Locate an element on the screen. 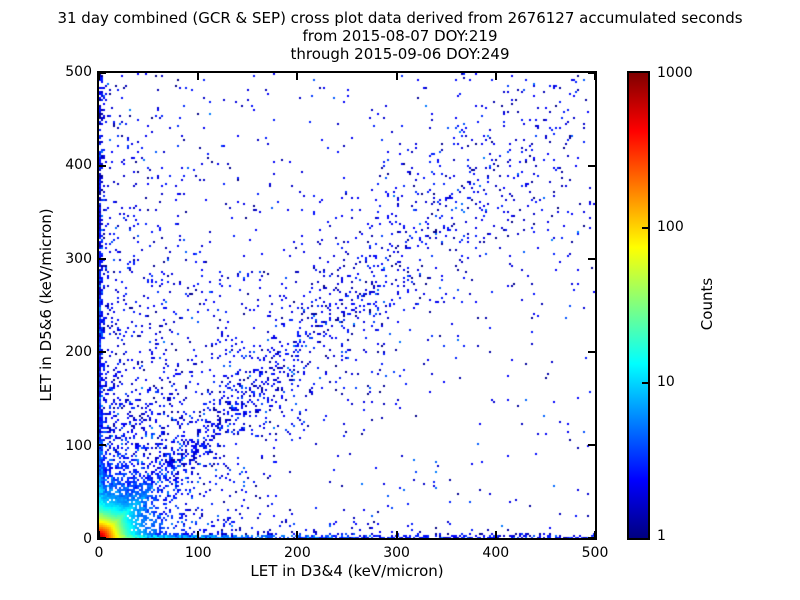  y-tick-0: 0 is located at coordinates (87, 539).